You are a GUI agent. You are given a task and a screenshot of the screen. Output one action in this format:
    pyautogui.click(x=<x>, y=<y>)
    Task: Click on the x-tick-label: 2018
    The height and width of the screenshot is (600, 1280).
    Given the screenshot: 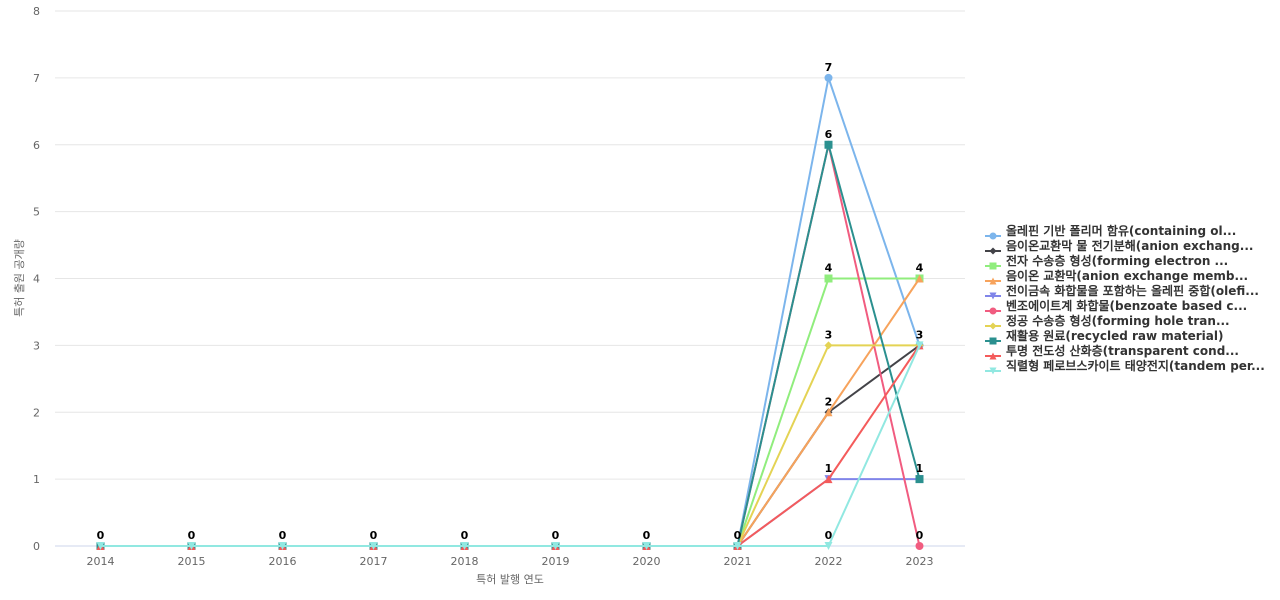 What is the action you would take?
    pyautogui.click(x=465, y=561)
    